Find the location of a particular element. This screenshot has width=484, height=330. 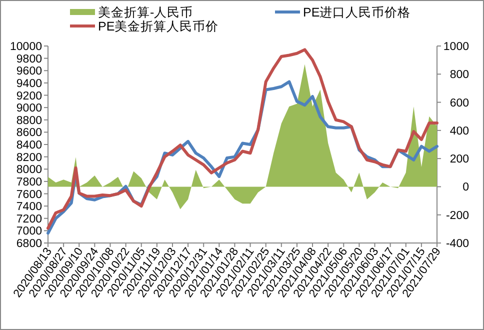

y-tick-label: 6800 is located at coordinates (29, 244).